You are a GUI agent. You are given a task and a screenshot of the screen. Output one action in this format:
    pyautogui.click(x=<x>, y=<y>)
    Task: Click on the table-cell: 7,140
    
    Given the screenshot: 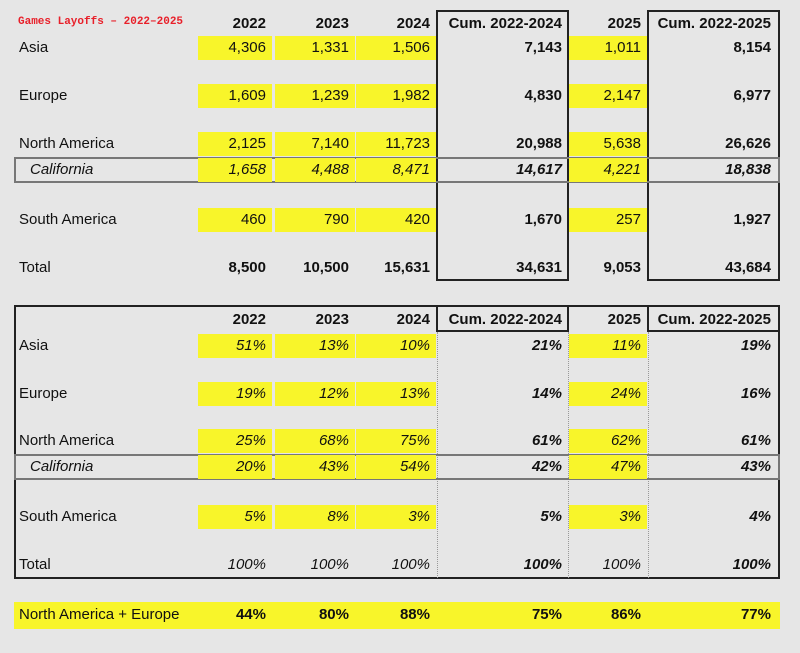 What is the action you would take?
    pyautogui.click(x=315, y=144)
    